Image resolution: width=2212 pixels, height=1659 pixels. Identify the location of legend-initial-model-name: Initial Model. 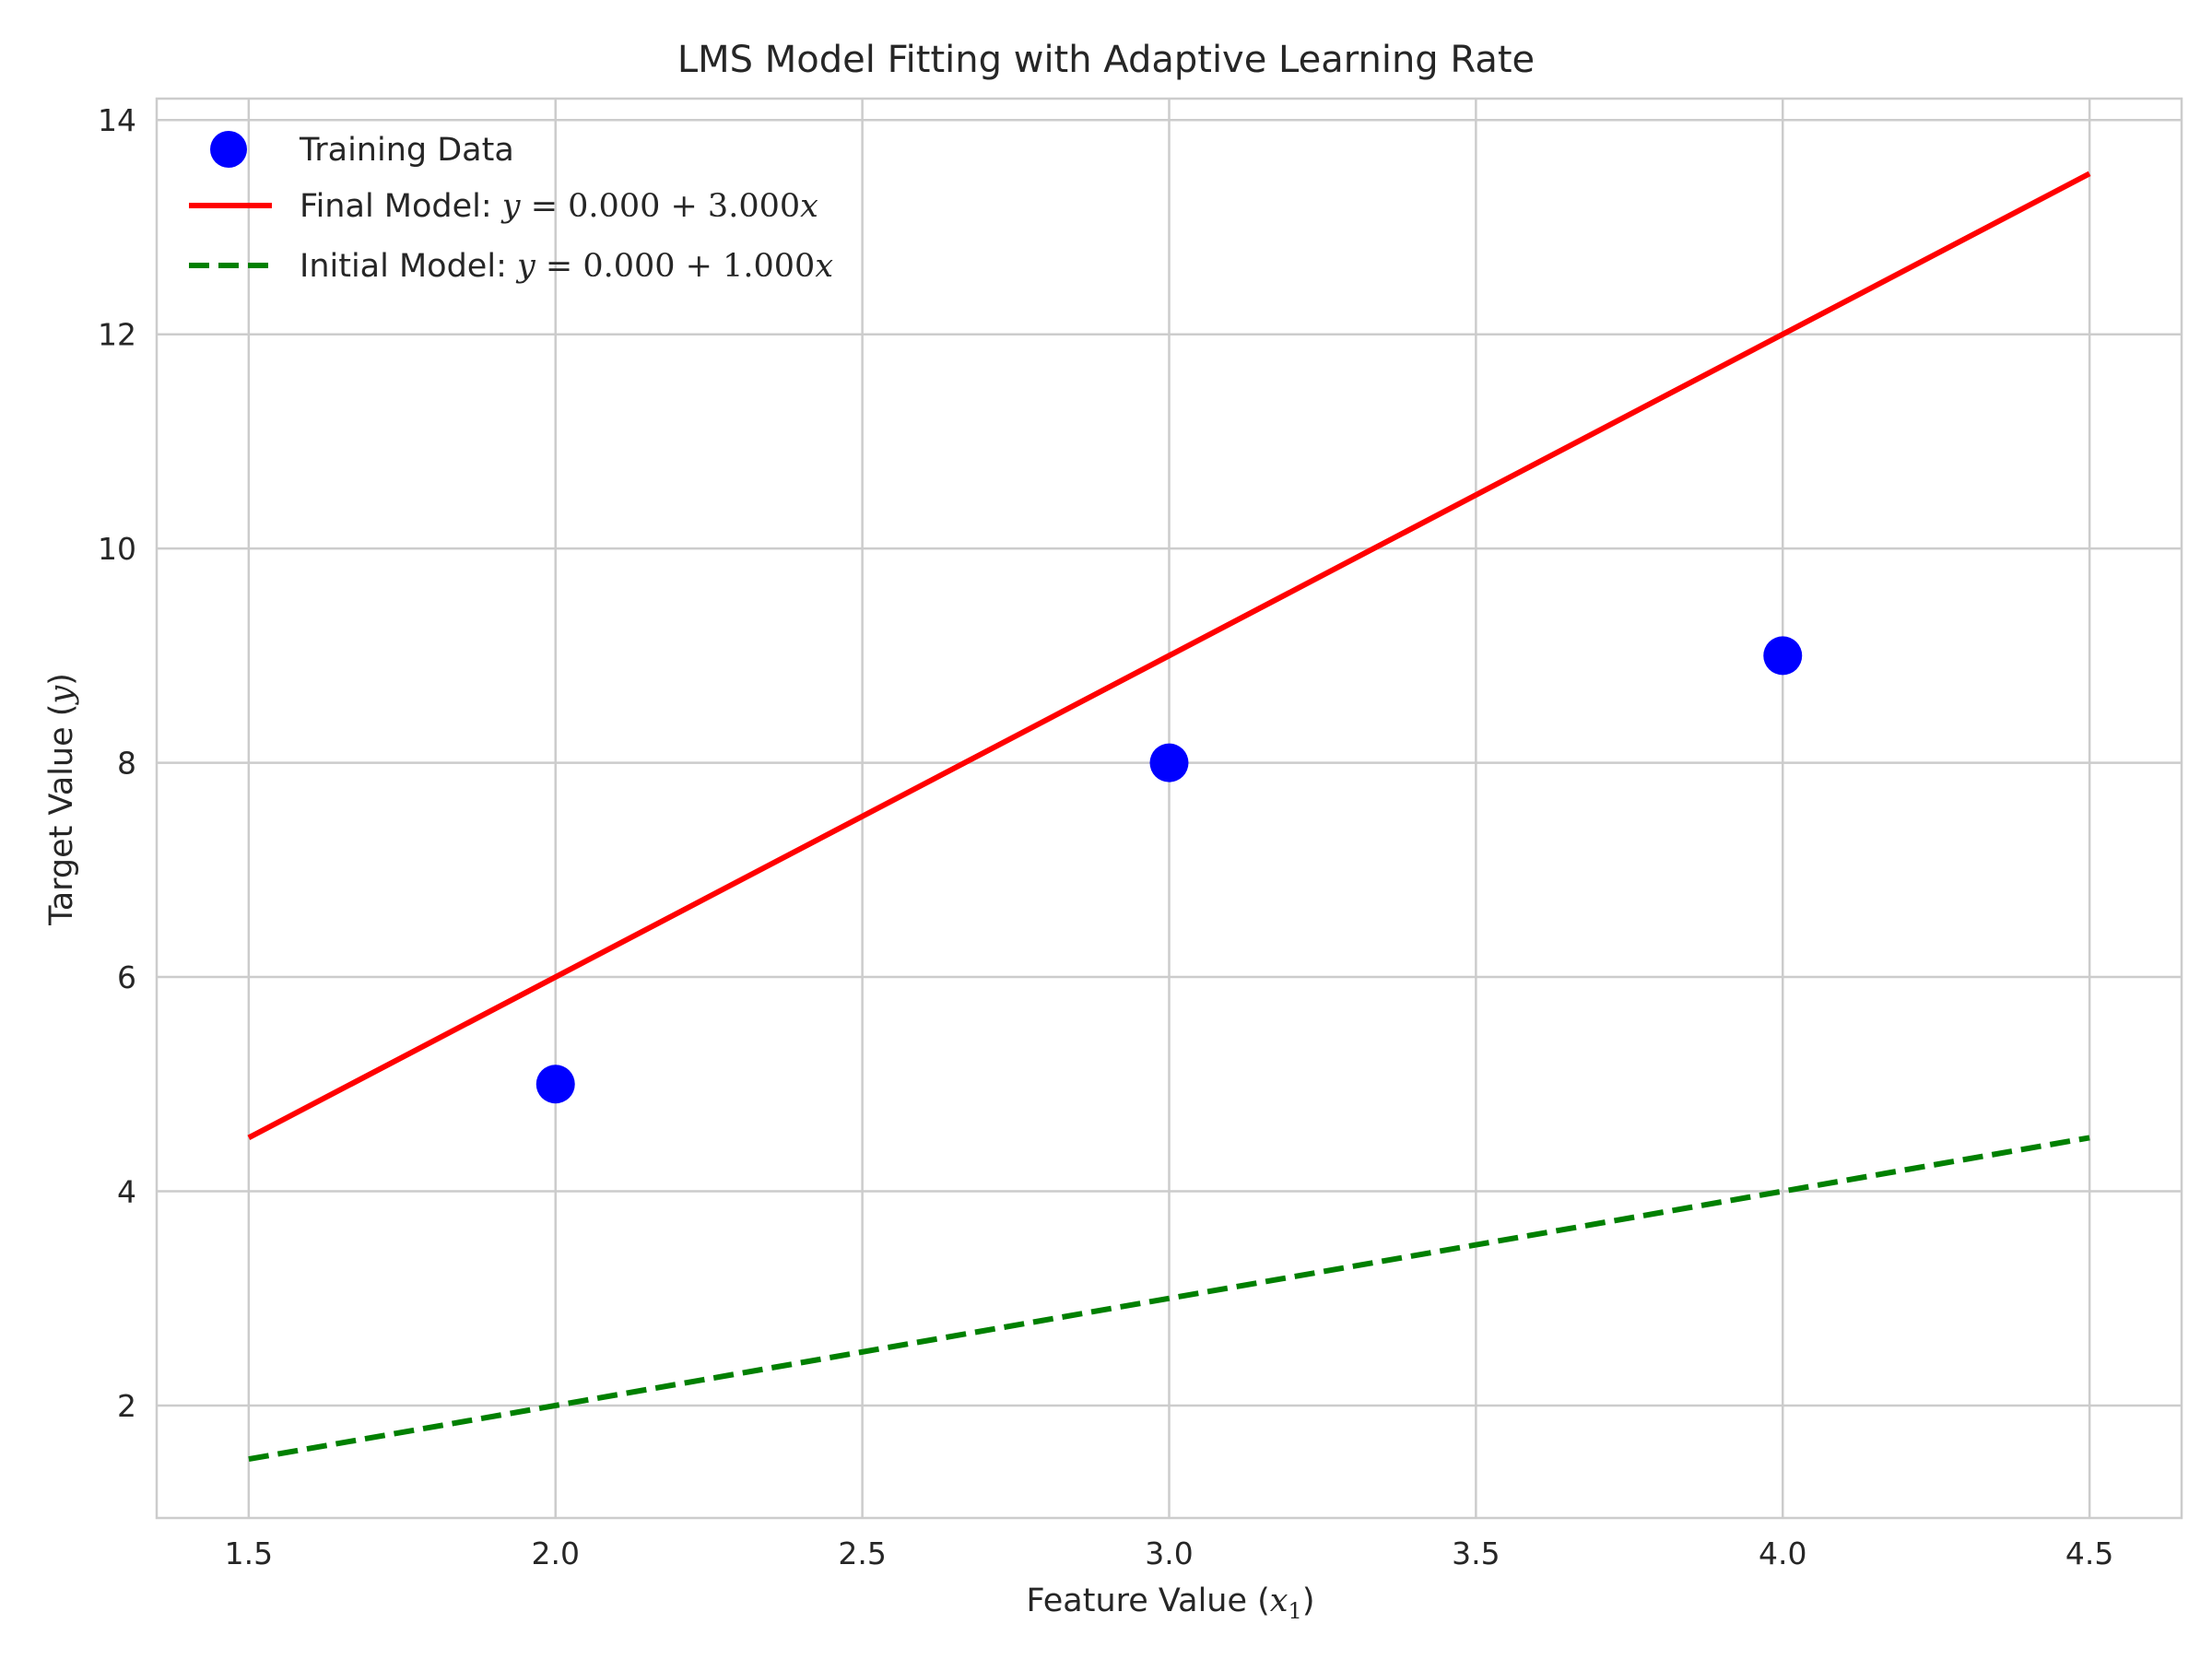
(398, 266).